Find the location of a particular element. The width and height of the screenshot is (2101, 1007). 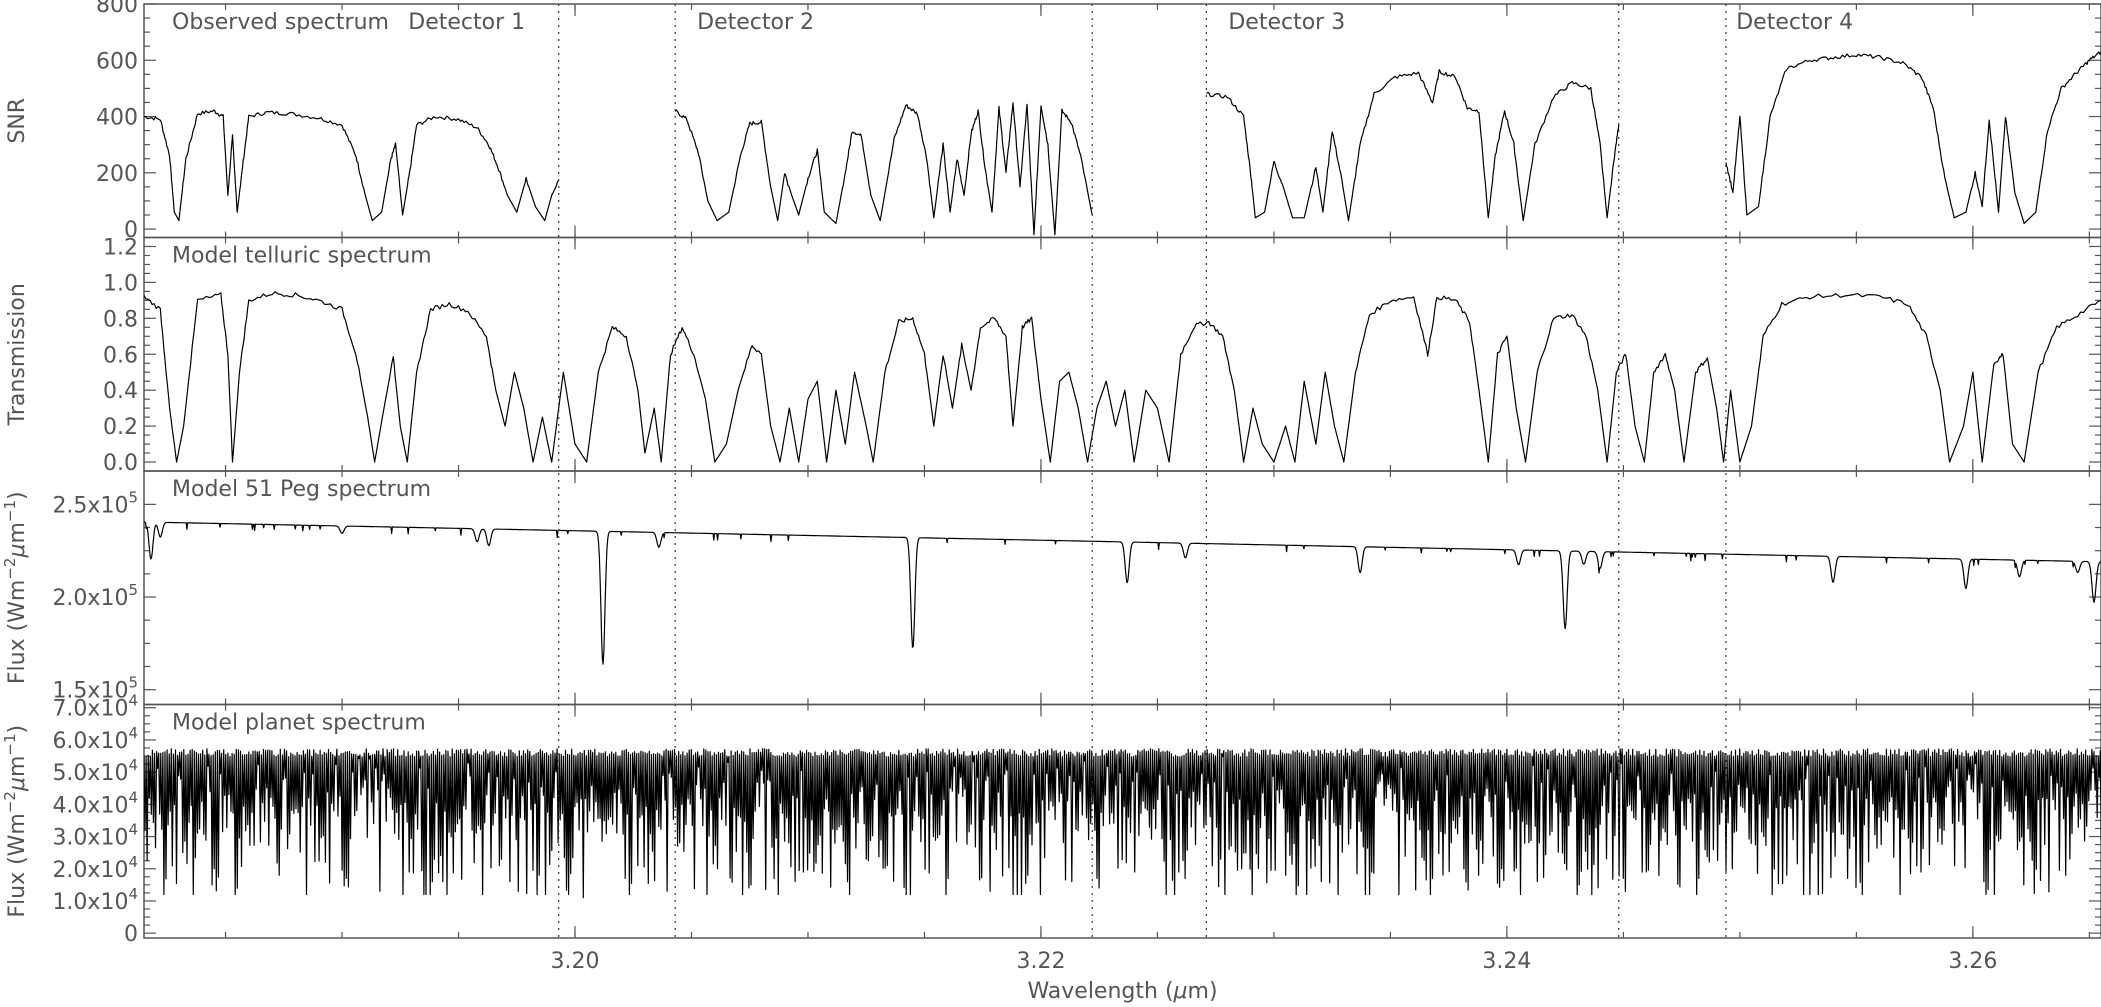

x-tick-label: 3.22 is located at coordinates (1040, 961).